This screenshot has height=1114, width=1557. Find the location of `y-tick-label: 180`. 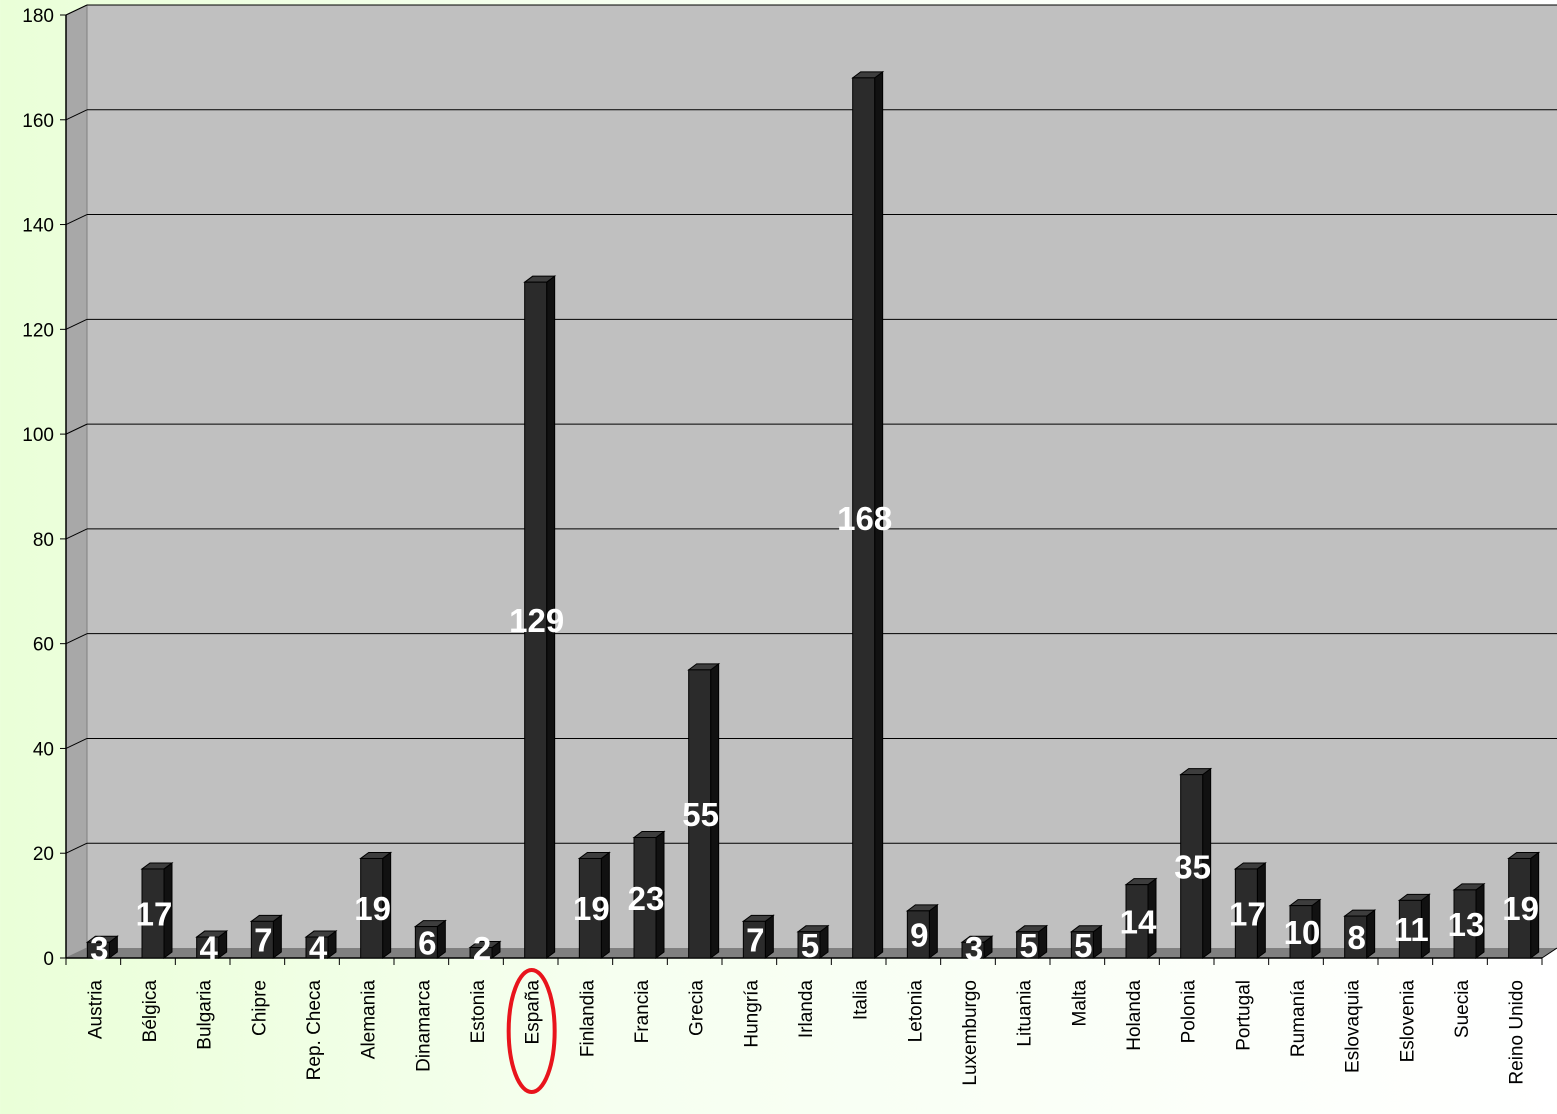

y-tick-label: 180 is located at coordinates (38, 16).